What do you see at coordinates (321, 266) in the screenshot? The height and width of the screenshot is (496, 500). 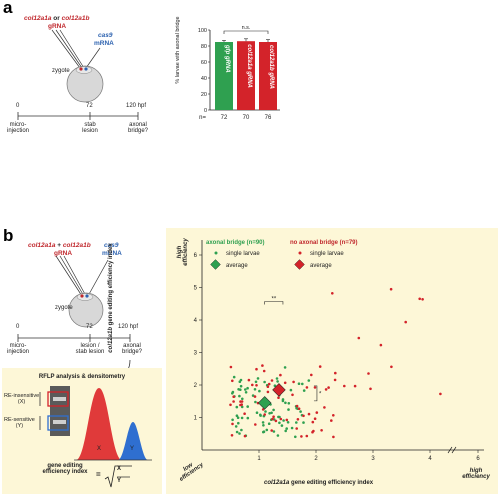 I see `legend-nobridge-average: average` at bounding box center [321, 266].